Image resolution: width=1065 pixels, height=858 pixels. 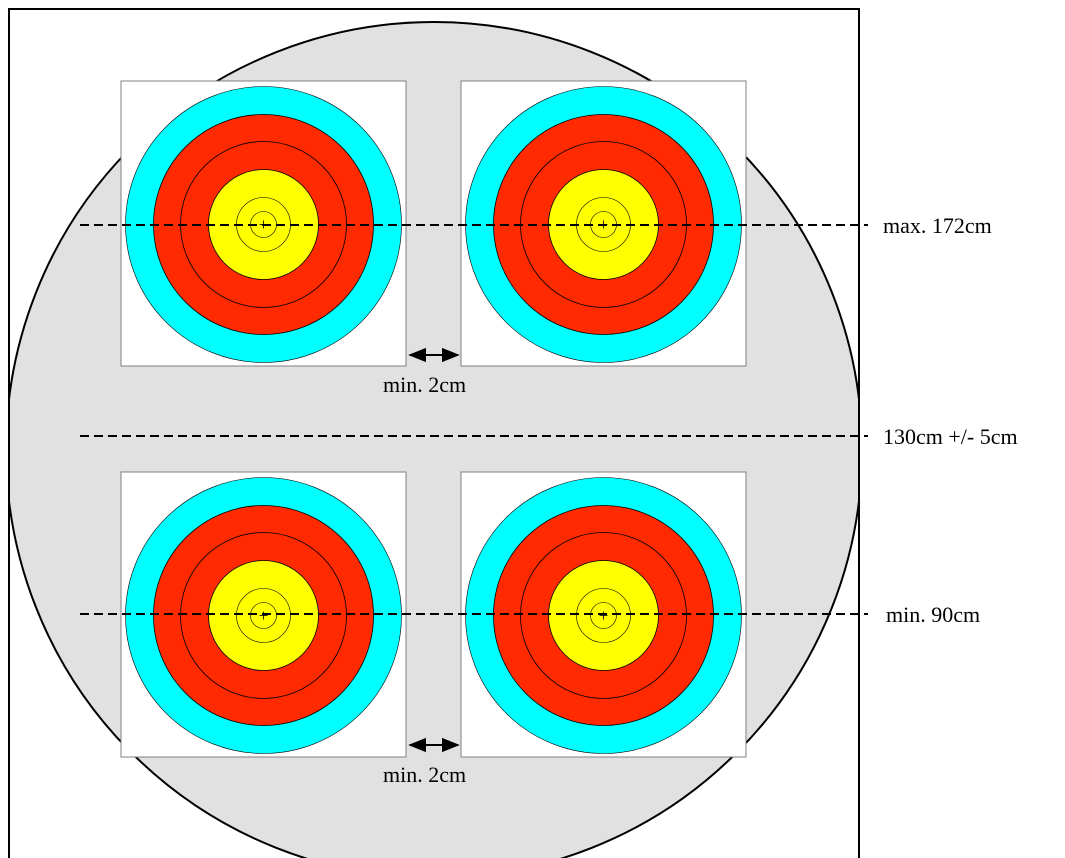 What do you see at coordinates (937, 225) in the screenshot?
I see `top-line-label: max. 172cm` at bounding box center [937, 225].